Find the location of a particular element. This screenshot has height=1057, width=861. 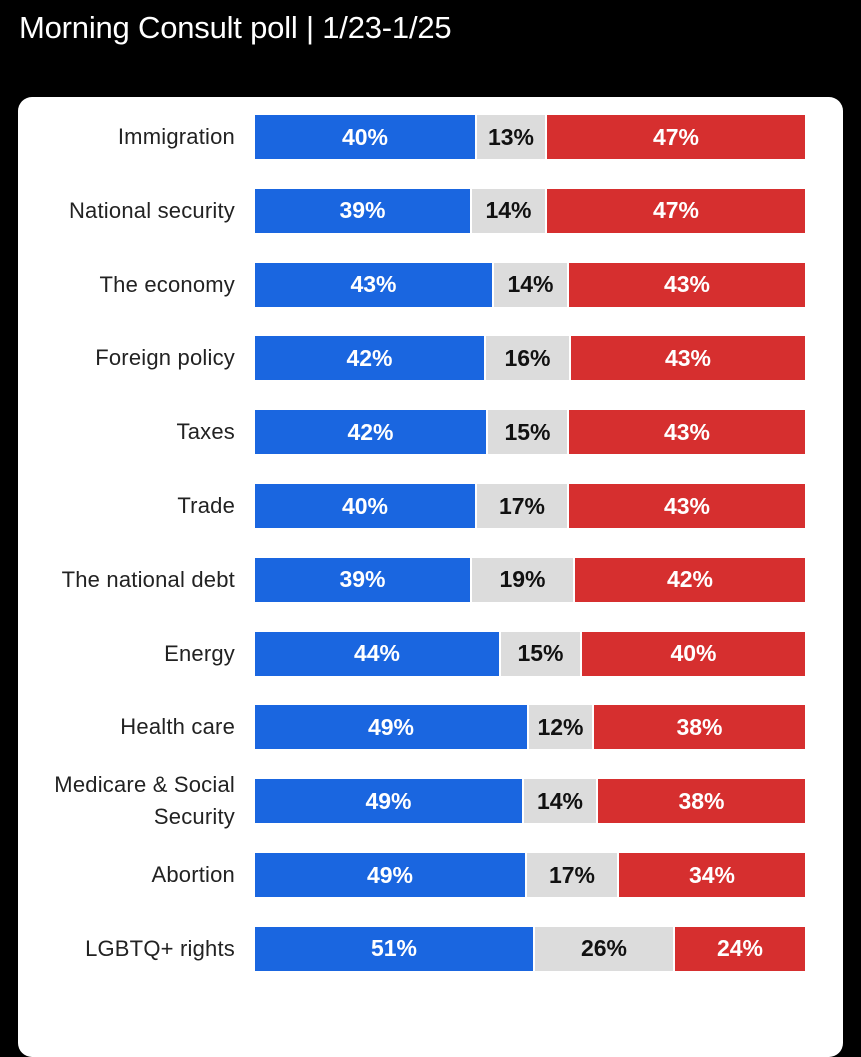

category-label-text: National security is located at coordinates (152, 211).